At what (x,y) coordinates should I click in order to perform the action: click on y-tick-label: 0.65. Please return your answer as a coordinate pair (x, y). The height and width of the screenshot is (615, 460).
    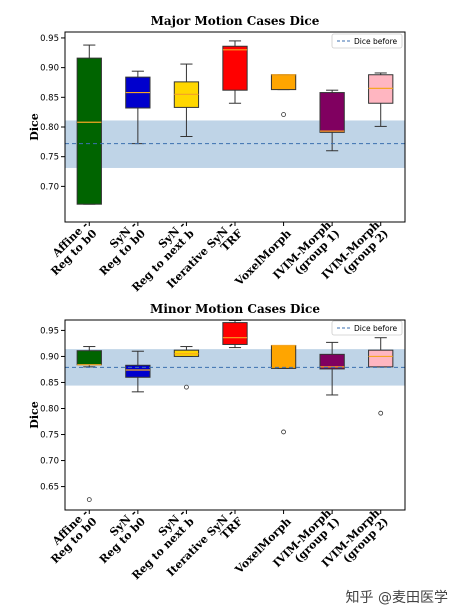
    Looking at the image, I should click on (49, 488).